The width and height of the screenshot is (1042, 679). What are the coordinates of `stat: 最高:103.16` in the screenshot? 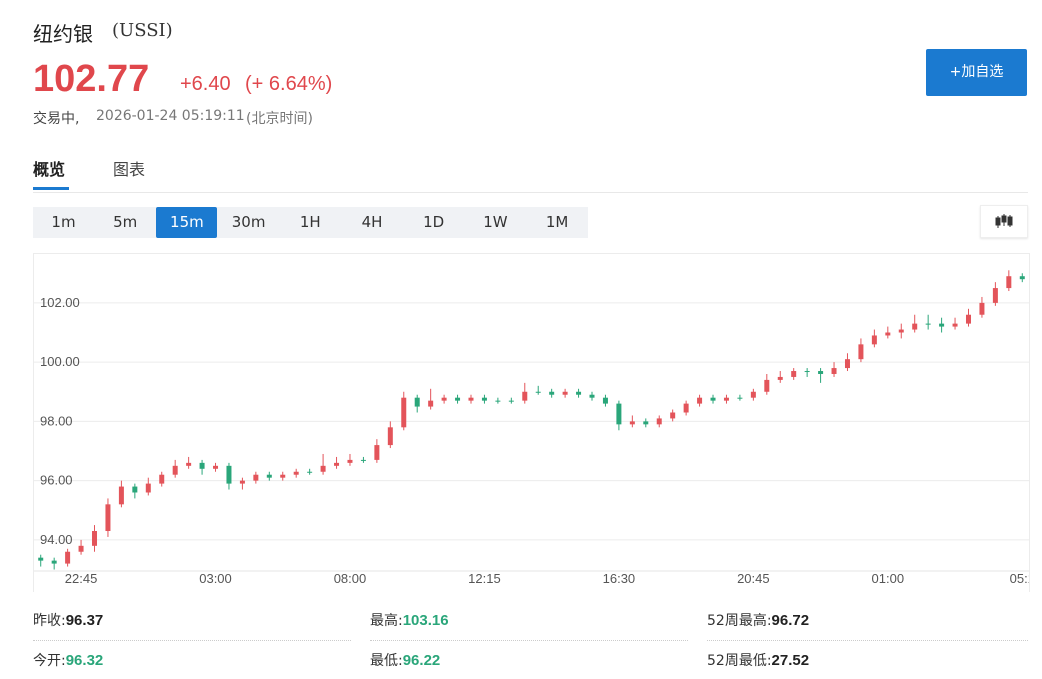 It's located at (409, 620).